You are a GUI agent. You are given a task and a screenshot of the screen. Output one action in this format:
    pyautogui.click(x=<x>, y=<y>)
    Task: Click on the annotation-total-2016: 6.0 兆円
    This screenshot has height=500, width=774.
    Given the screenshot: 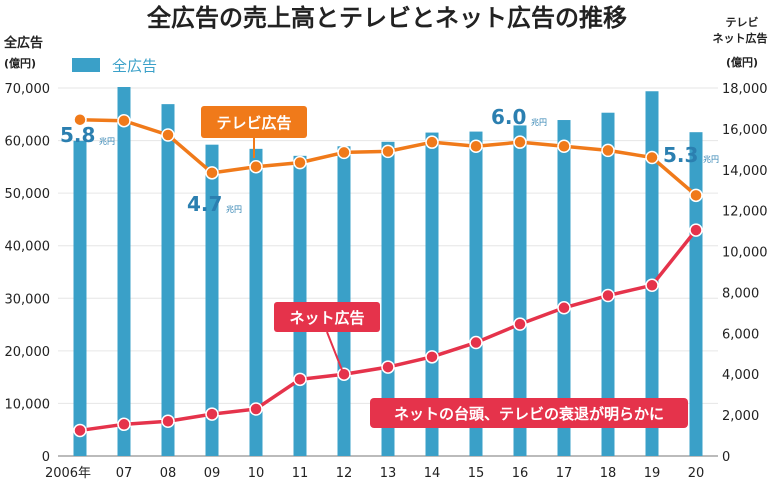 What is the action you would take?
    pyautogui.click(x=519, y=117)
    